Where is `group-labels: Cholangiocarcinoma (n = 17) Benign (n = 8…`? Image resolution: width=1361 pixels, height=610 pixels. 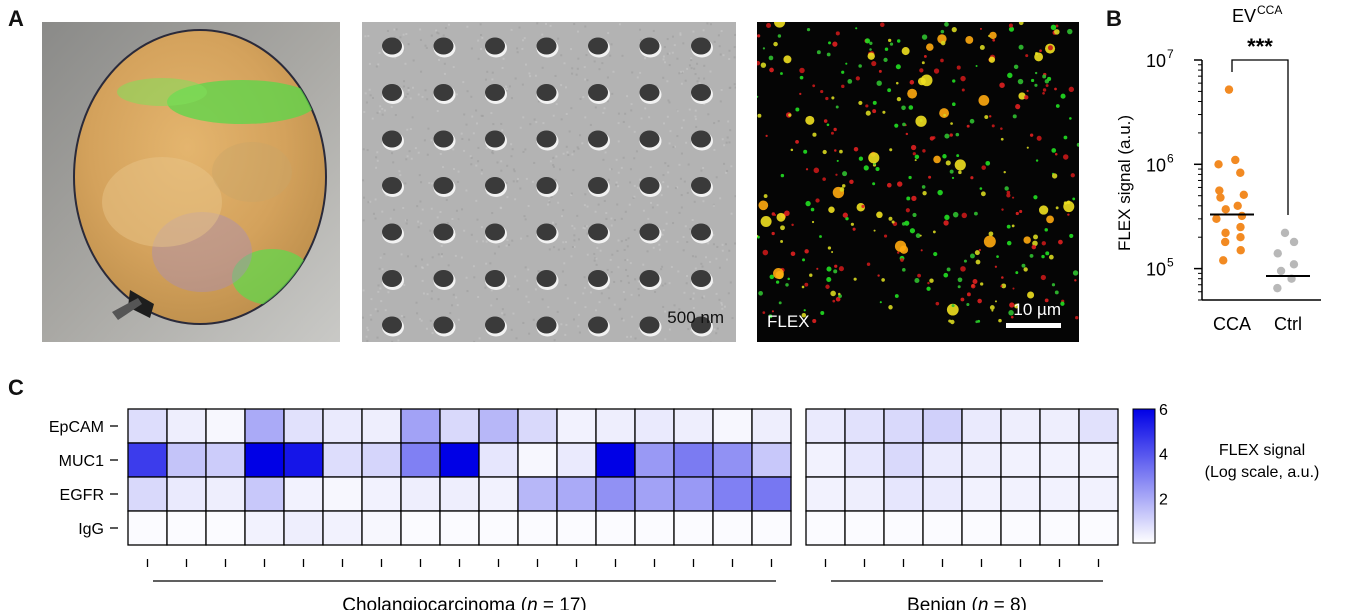
group-labels: Cholangiocarcinoma (n = 17) Benign (n = 8… is located at coordinates (628, 595).